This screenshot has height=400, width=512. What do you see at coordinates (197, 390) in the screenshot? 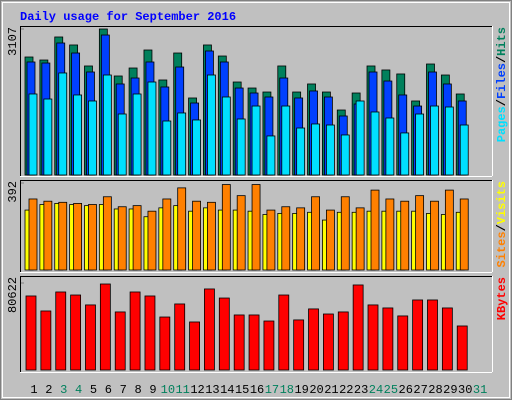
I see `x-tick-label: 12` at bounding box center [197, 390].